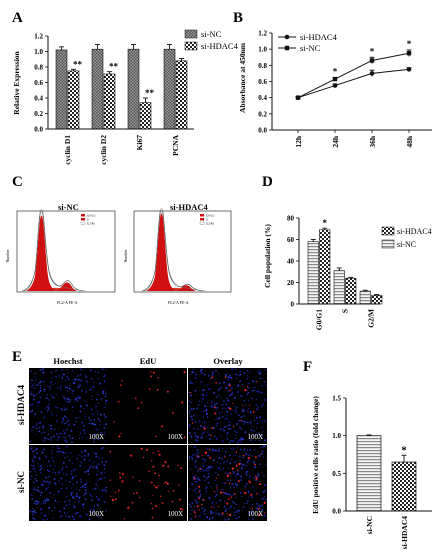  I want to click on panel-d-bar-si-hdac4-s, so click(351, 291).